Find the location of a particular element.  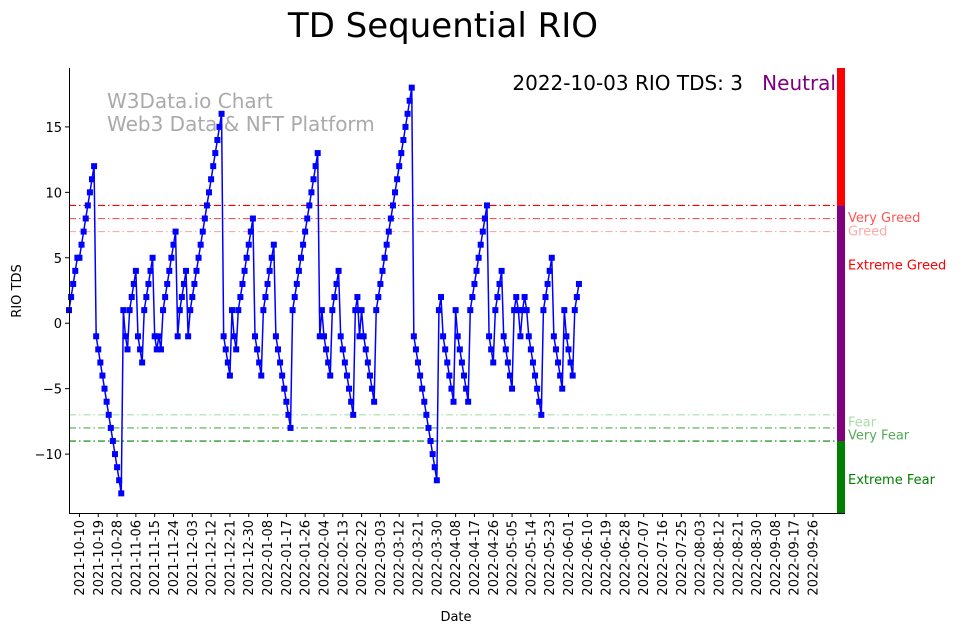

x-tick-label-34: 2022-08-12 is located at coordinates (719, 558).